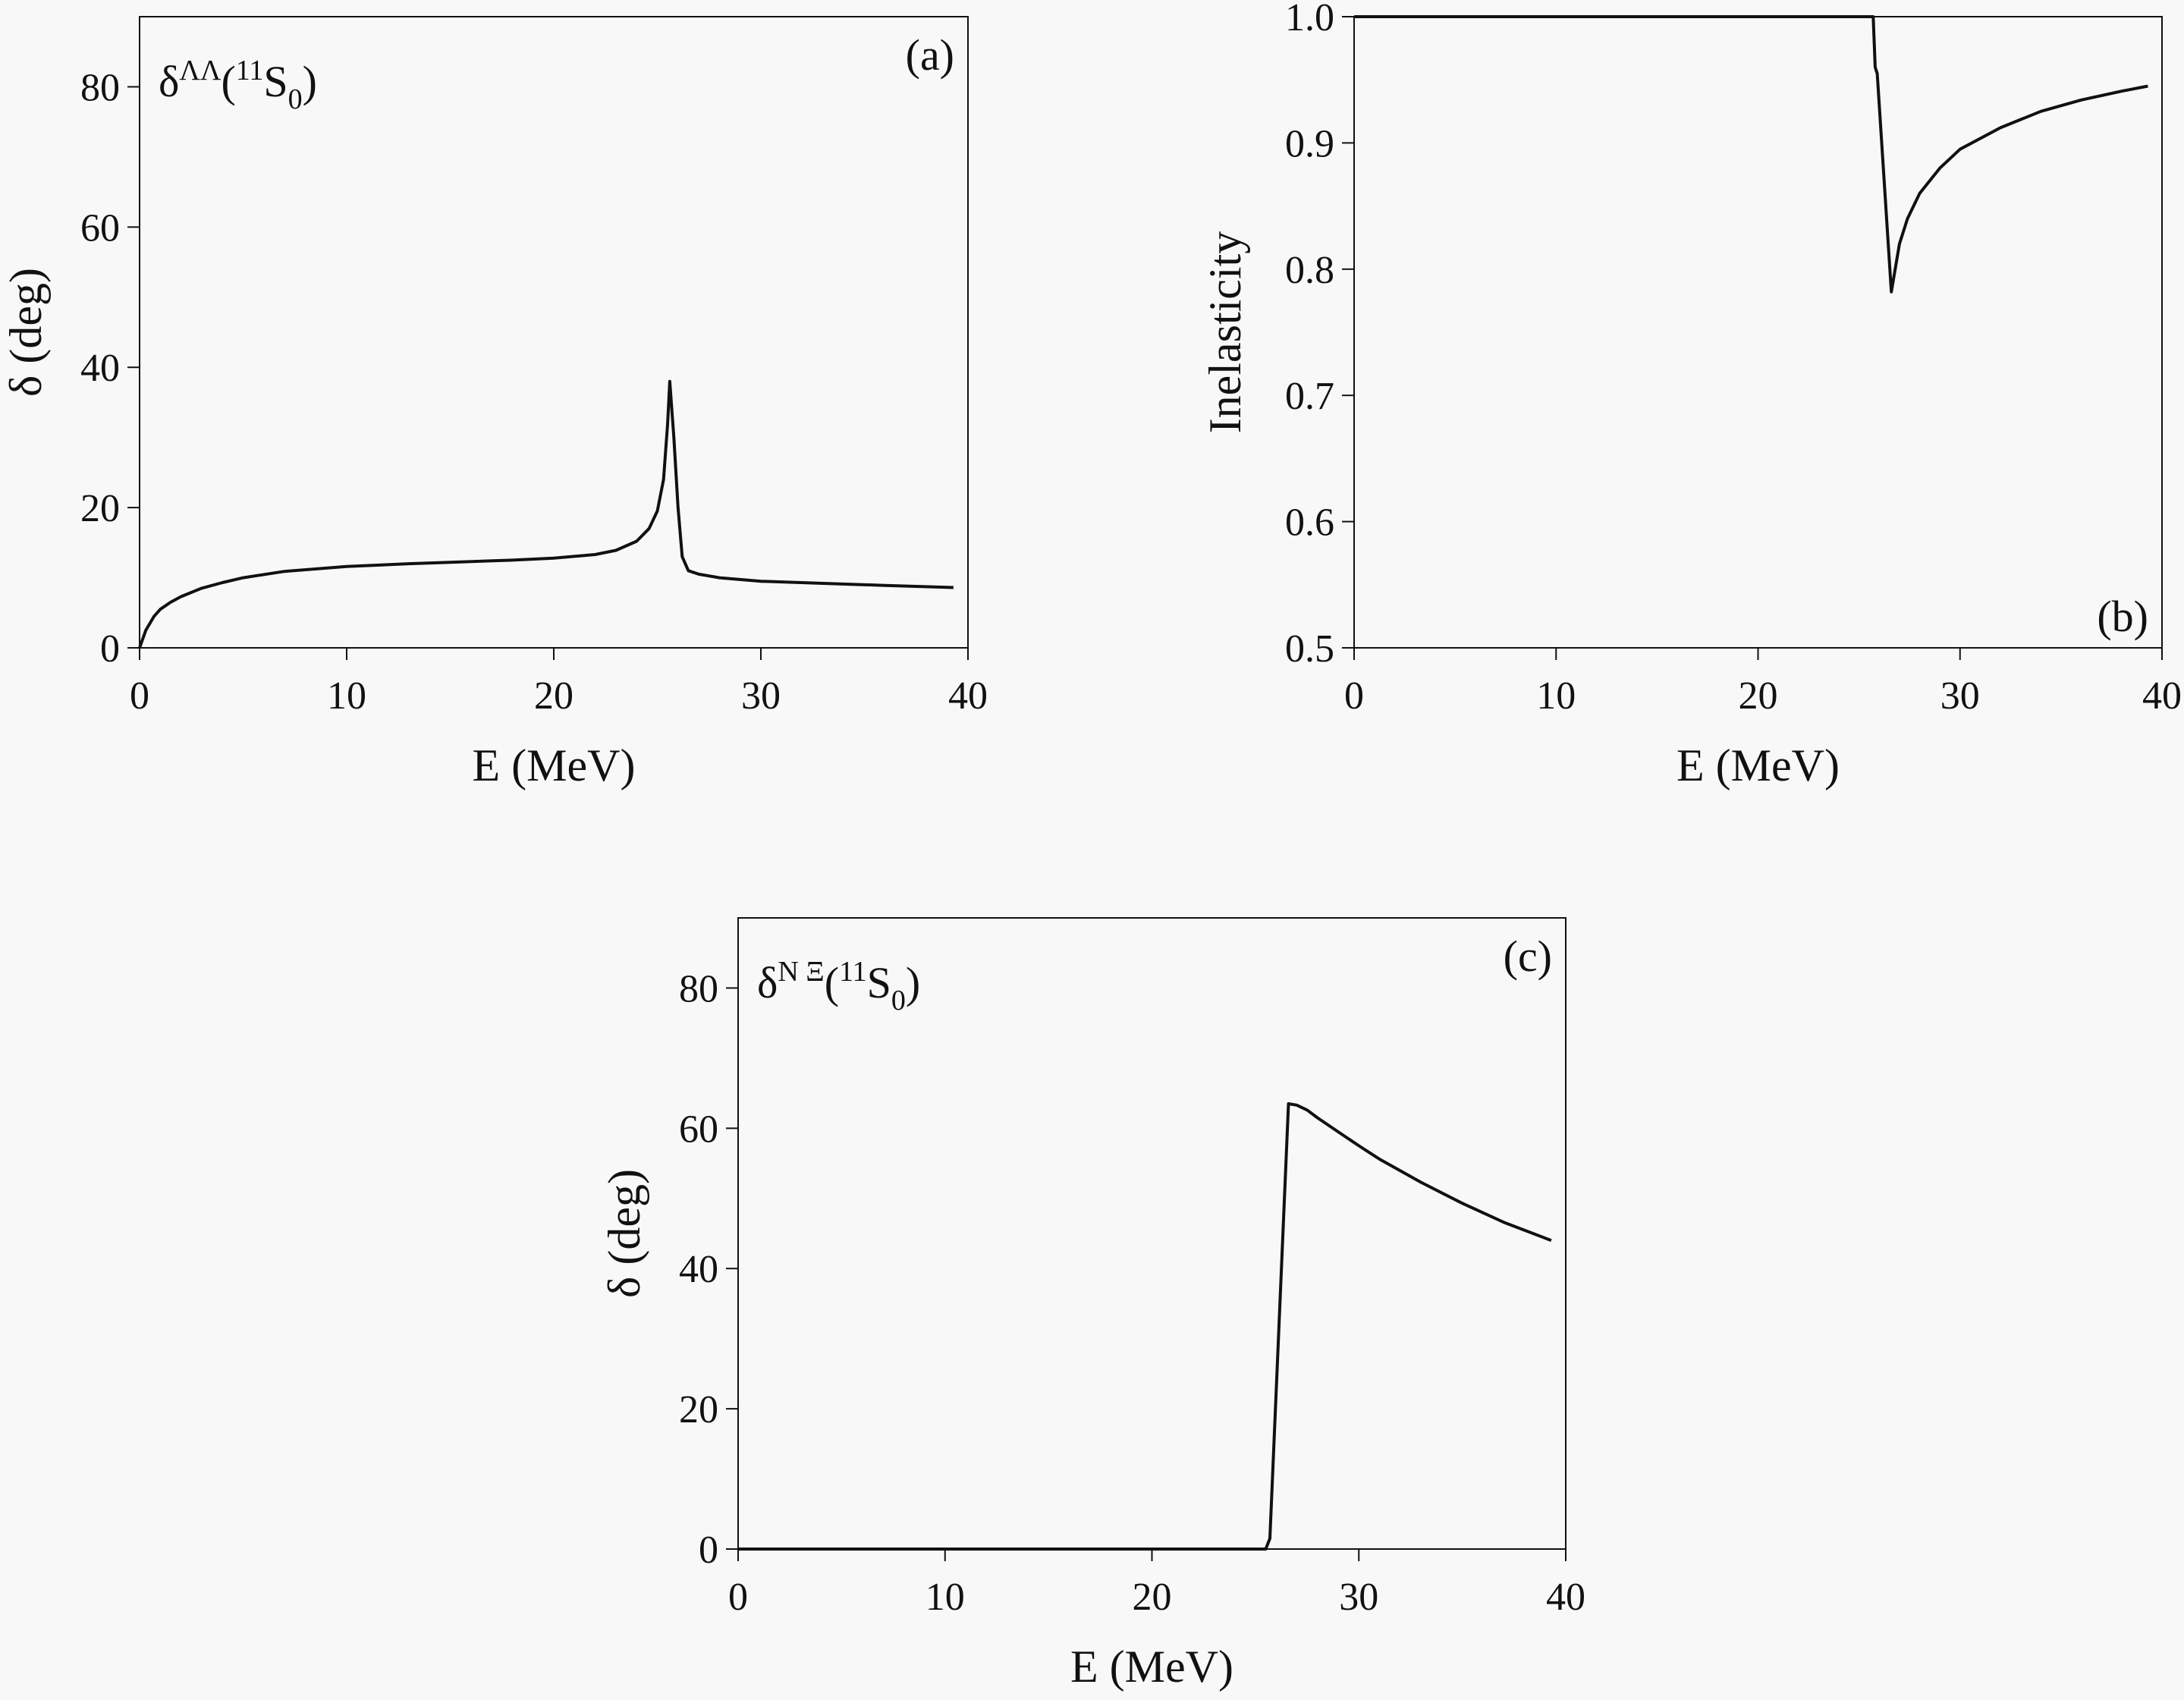 The width and height of the screenshot is (2184, 1700). I want to click on series-line-delta_LambdaLambda, so click(546, 514).